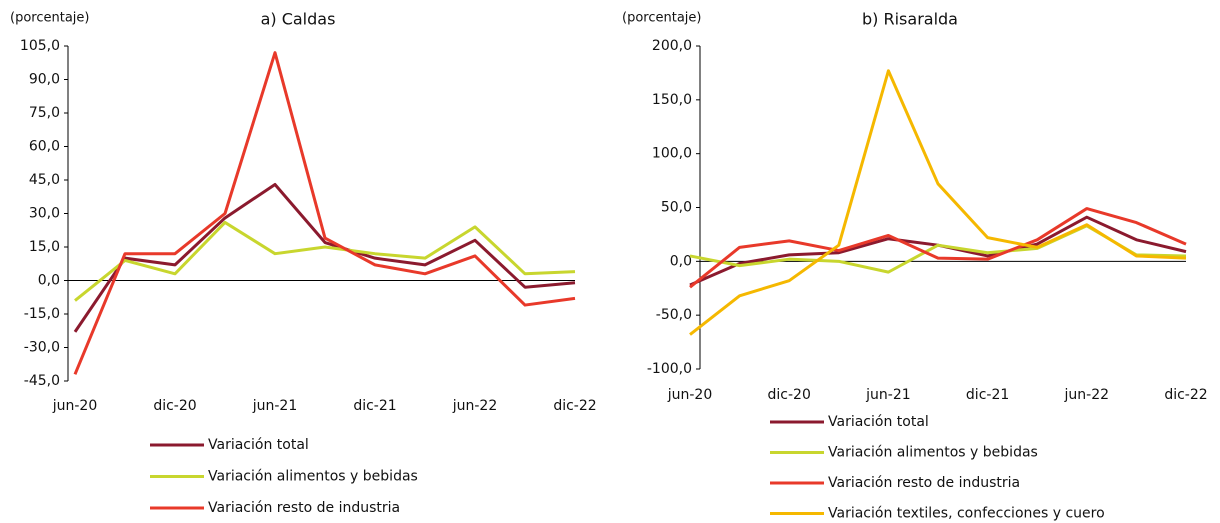 The image size is (1220, 523). I want to click on y-tick-label: 105,0, so click(40, 46).